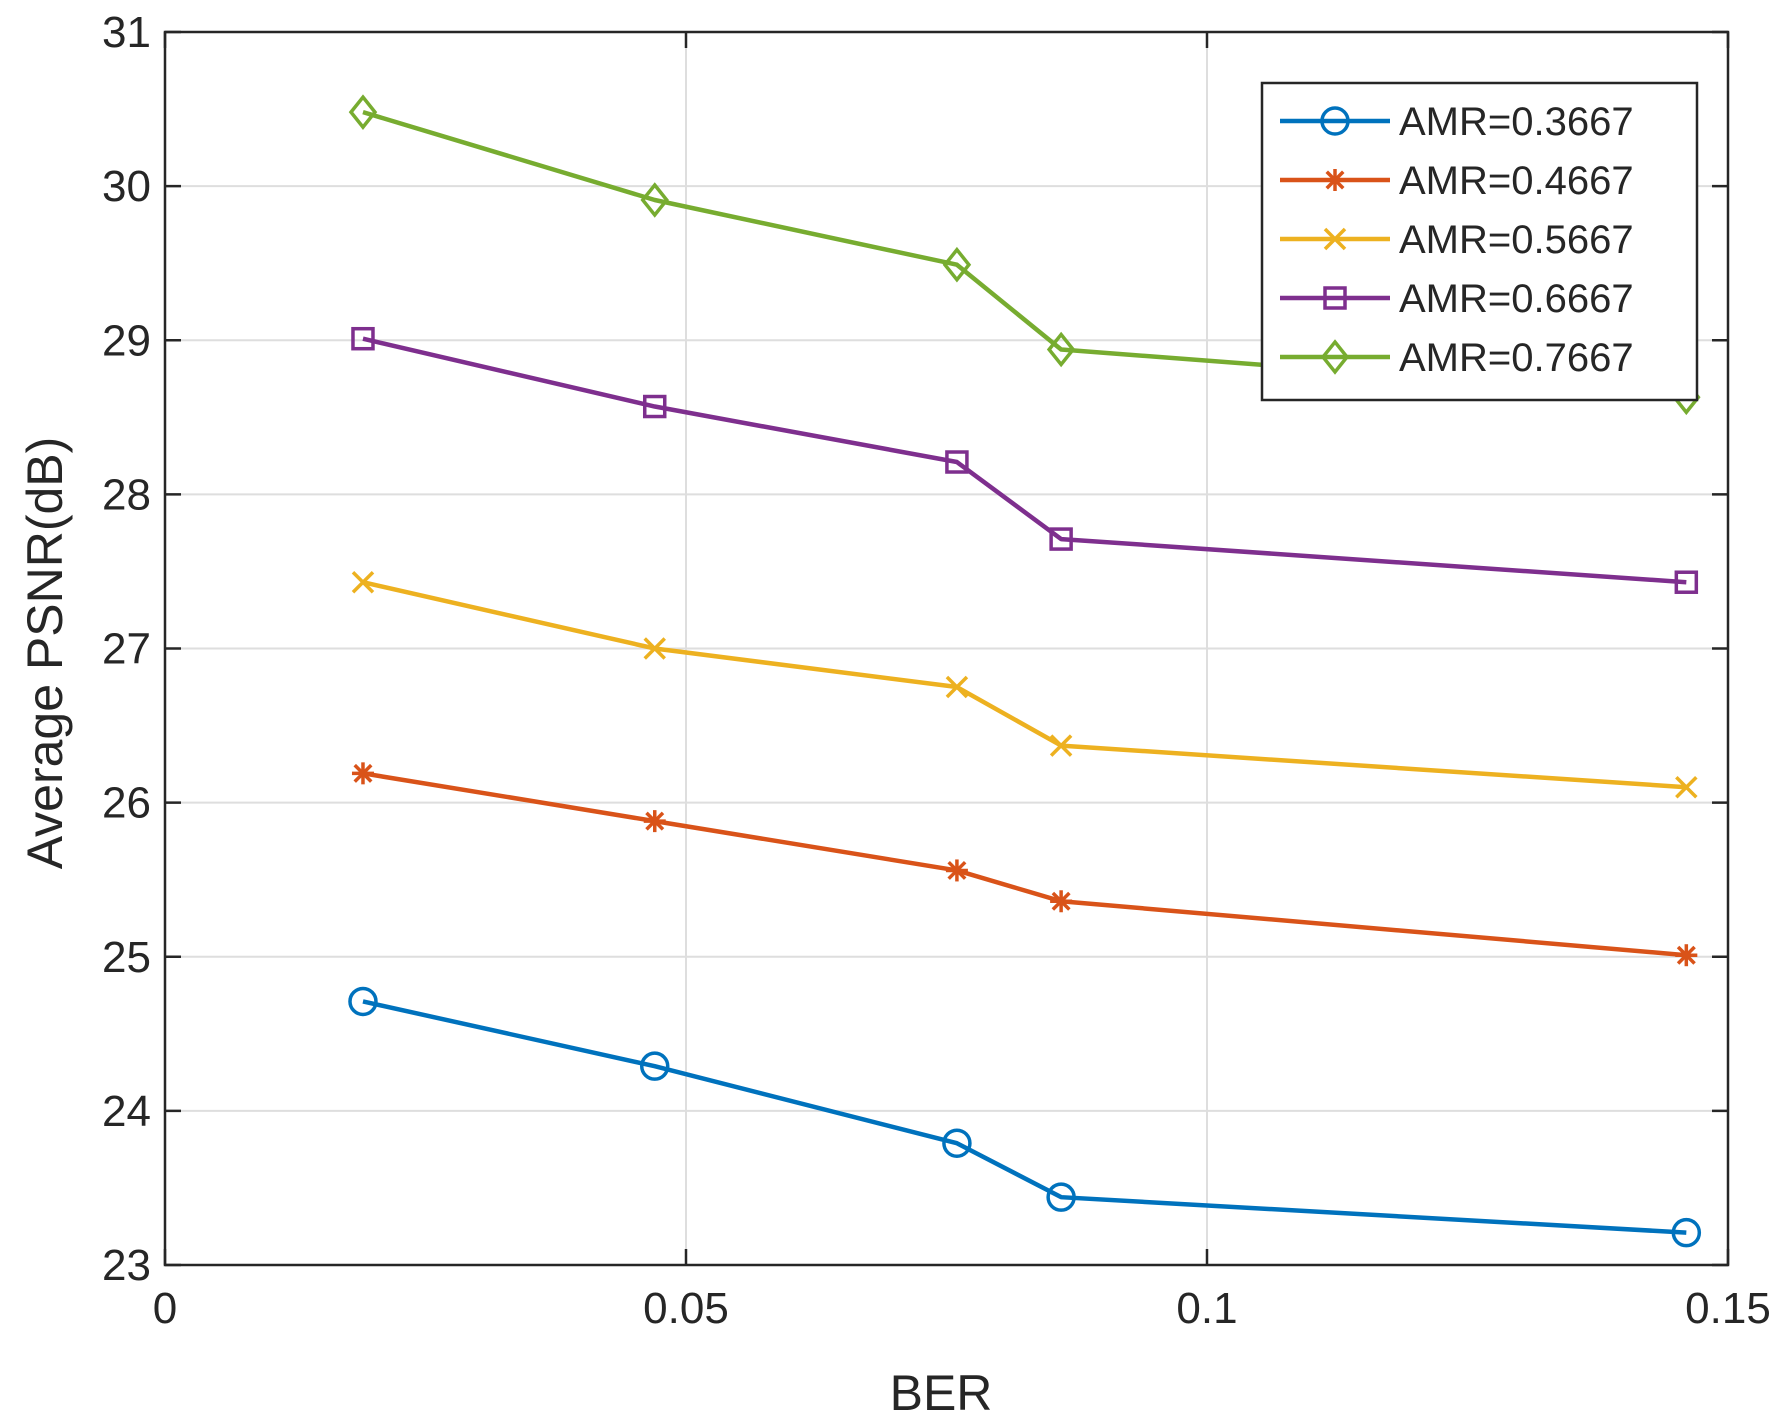 The image size is (1773, 1419). Describe the element at coordinates (165, 1308) in the screenshot. I see `x-tick-label: 0` at that location.